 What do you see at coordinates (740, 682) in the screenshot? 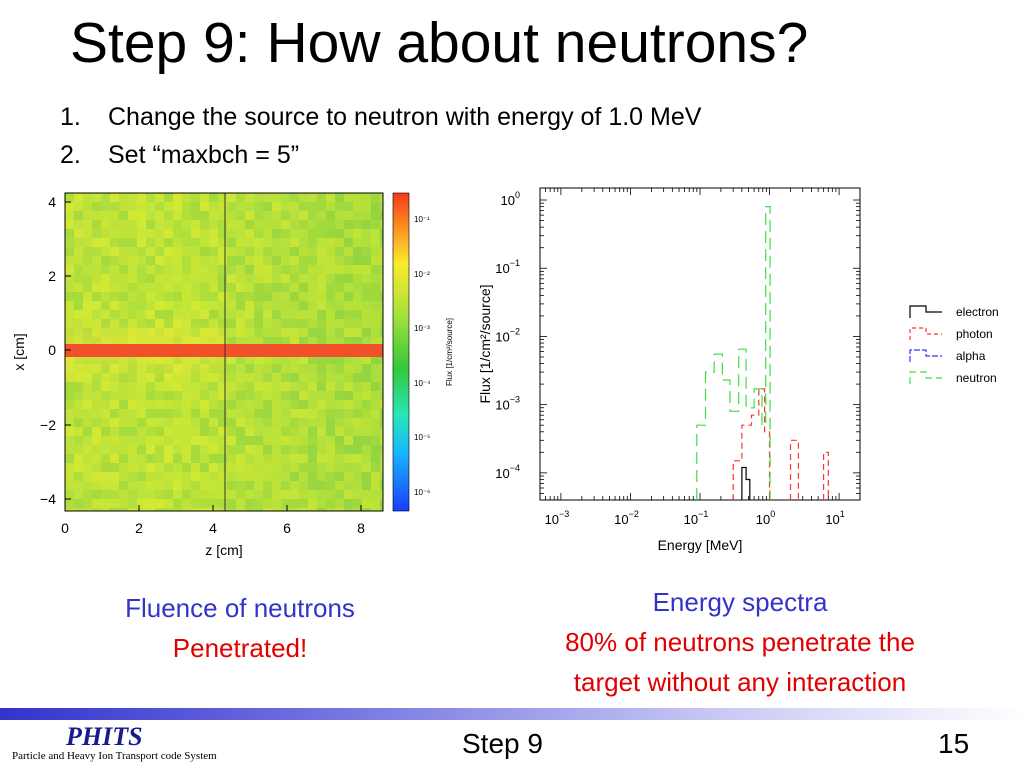
I see `spectra-caption-note-2: target without any interaction` at bounding box center [740, 682].